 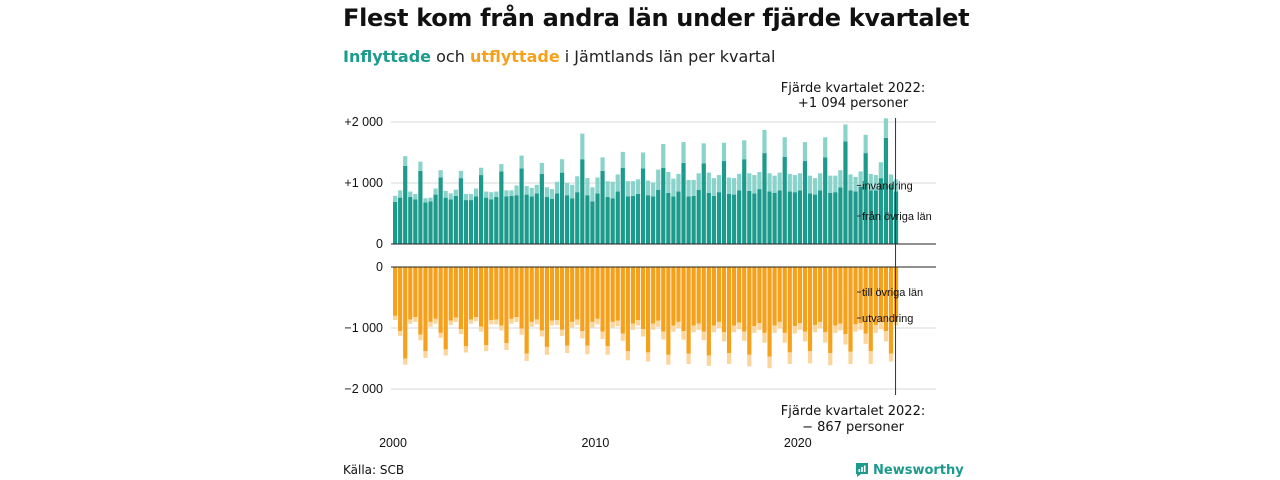 What do you see at coordinates (909, 470) in the screenshot?
I see `newsworthy-logo: Newsworthy` at bounding box center [909, 470].